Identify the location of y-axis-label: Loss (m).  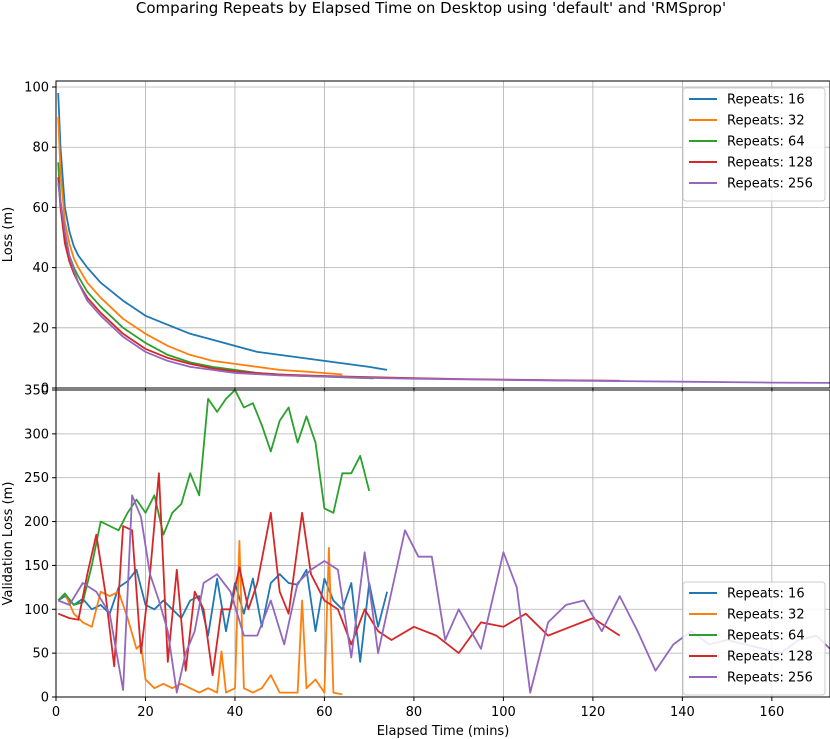
(8, 234).